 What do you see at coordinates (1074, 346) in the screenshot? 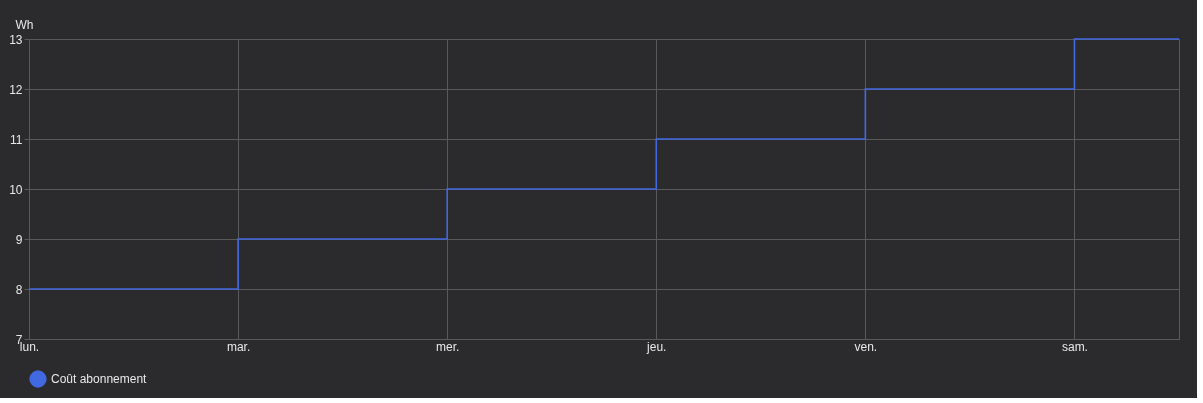
I see `x-tick-label: sam.` at bounding box center [1074, 346].